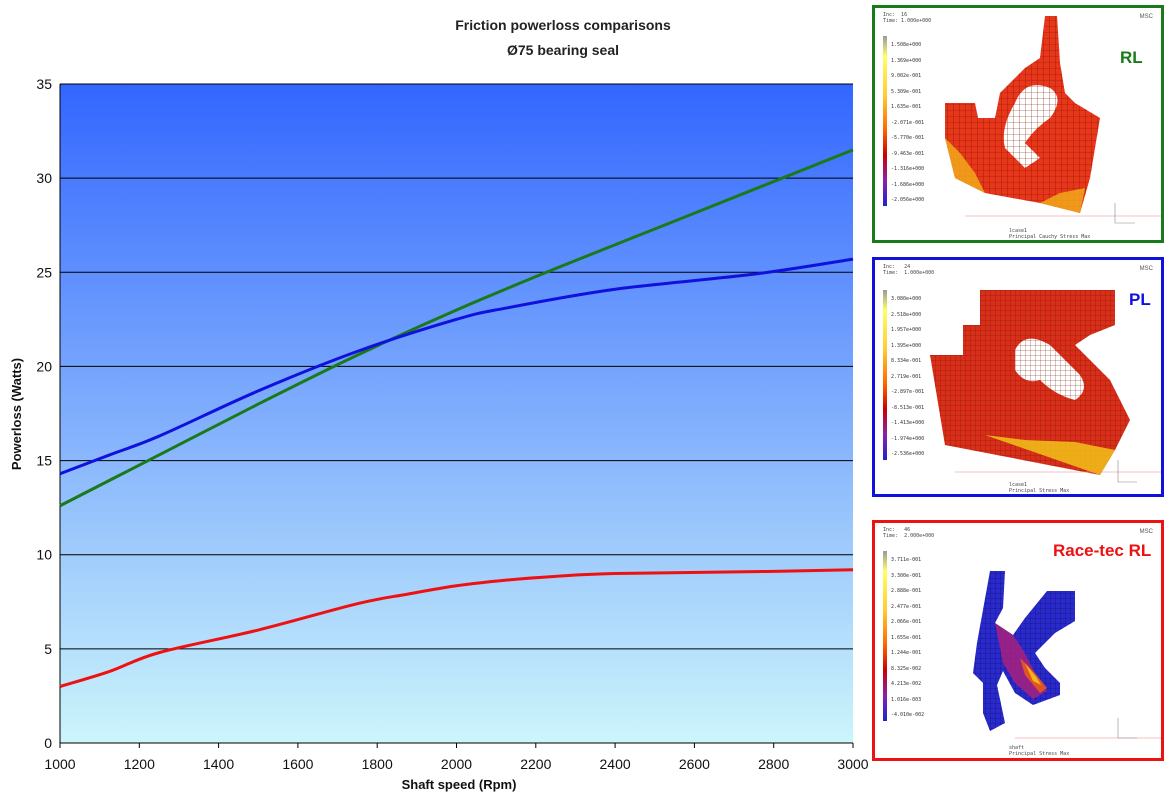 The image size is (1165, 798). What do you see at coordinates (909, 270) in the screenshot?
I see `panel-meta: Inc: 24 Time: 1.000e+000` at bounding box center [909, 270].